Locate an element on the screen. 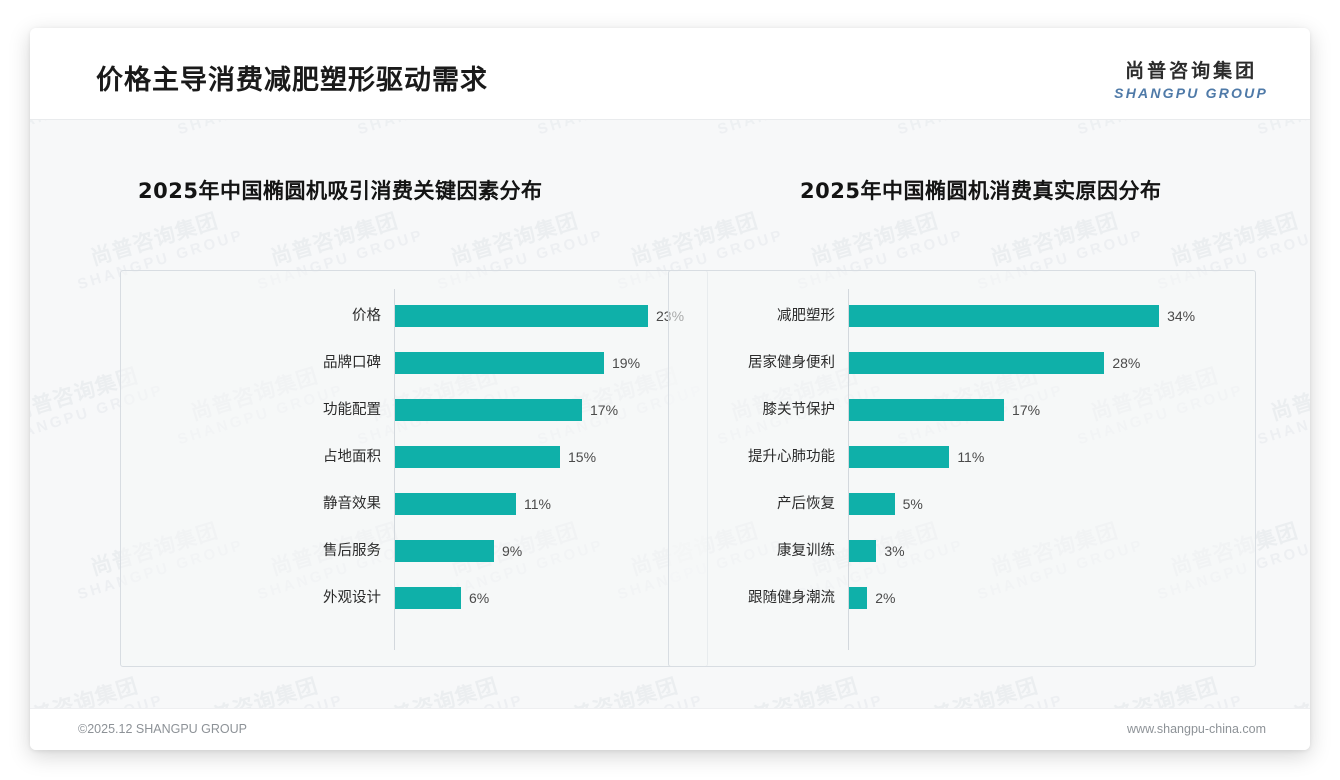 This screenshot has width=1340, height=780. chart-bar-row: 减肥塑形 34% is located at coordinates (962, 316).